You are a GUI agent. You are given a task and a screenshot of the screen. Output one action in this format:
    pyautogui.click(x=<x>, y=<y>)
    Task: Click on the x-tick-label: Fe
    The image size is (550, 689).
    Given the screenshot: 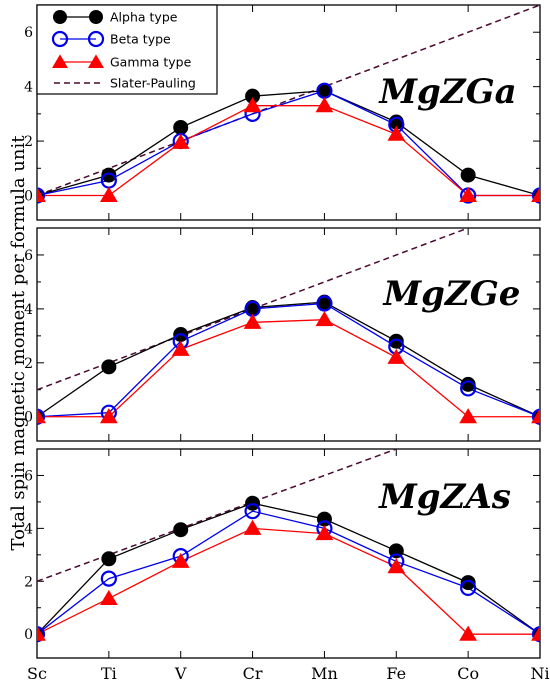 What is the action you would take?
    pyautogui.click(x=396, y=673)
    